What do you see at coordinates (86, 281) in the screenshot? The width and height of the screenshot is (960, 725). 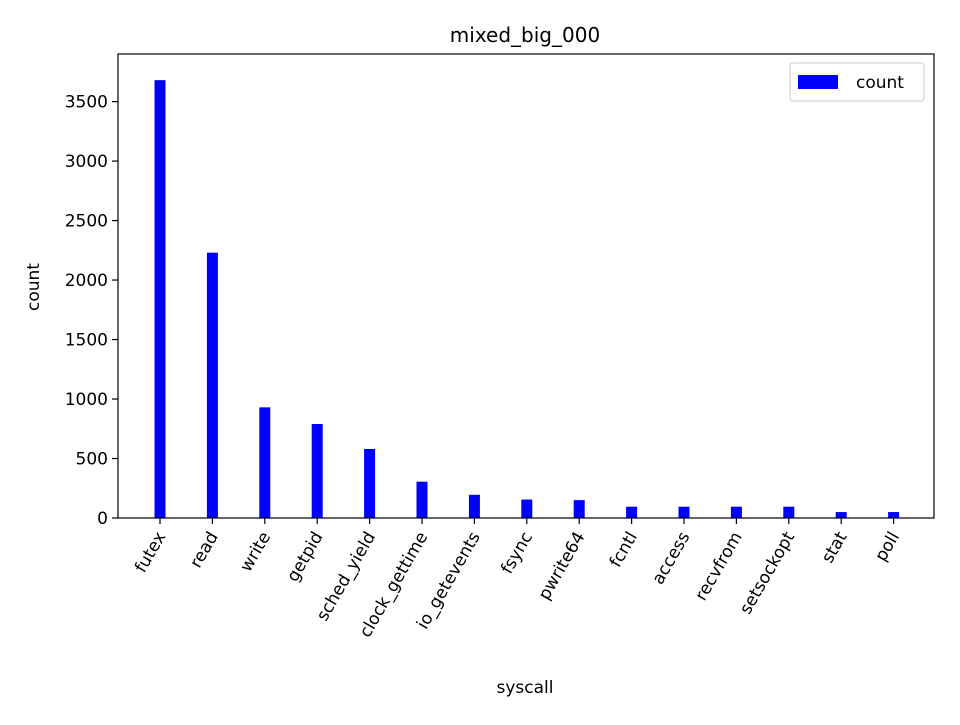 I see `y-tick-label: 2000` at bounding box center [86, 281].